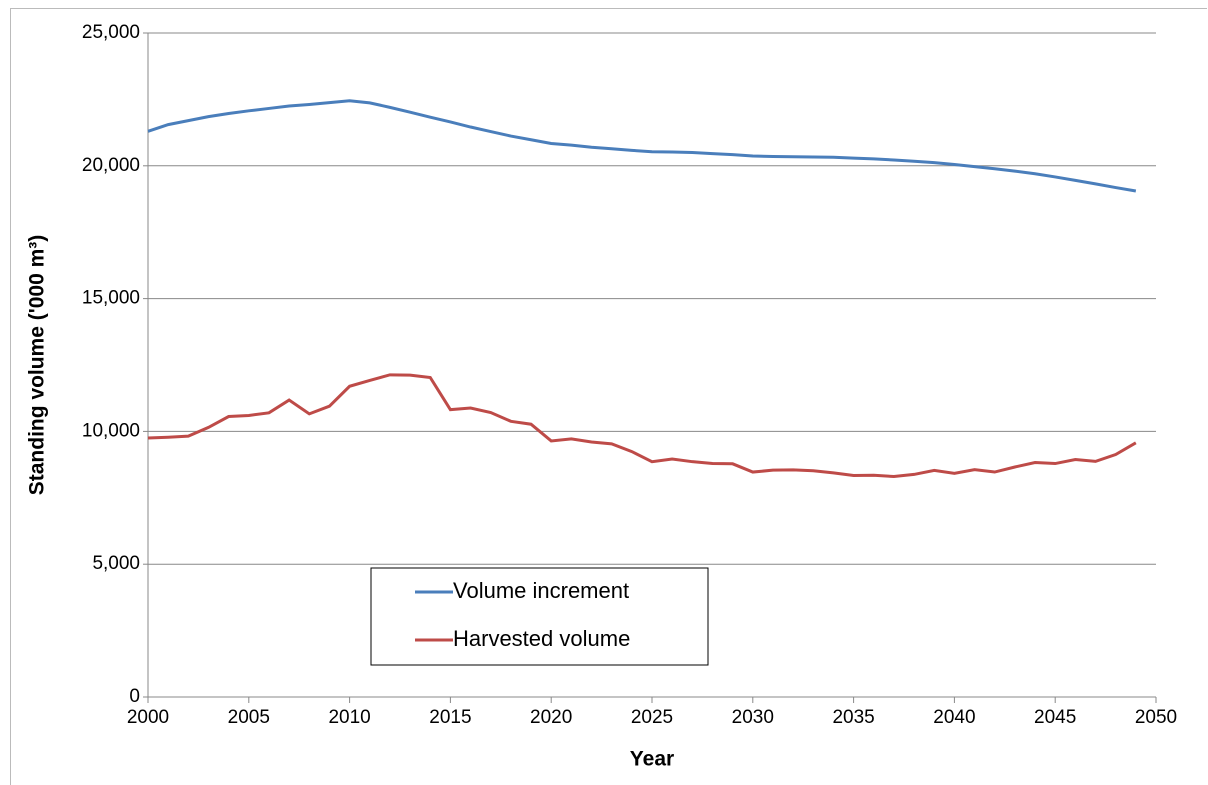  What do you see at coordinates (652, 759) in the screenshot?
I see `x-axis-label: Year` at bounding box center [652, 759].